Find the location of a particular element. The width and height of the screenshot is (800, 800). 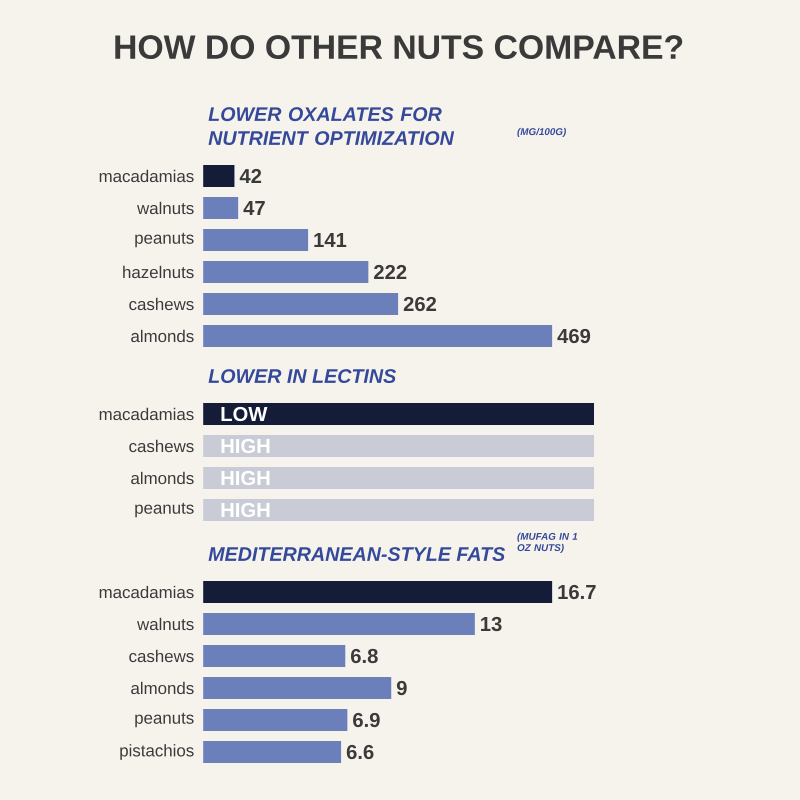

y-tick-label: hazelnuts is located at coordinates (158, 272).